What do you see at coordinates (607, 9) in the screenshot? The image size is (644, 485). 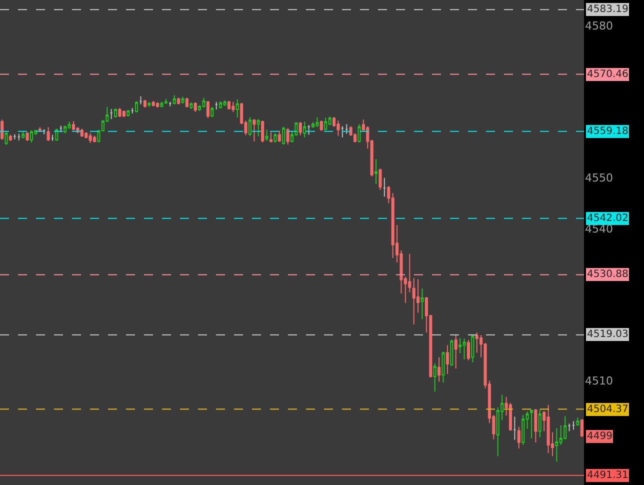 I see `ref-line-label: 4583.19` at bounding box center [607, 9].